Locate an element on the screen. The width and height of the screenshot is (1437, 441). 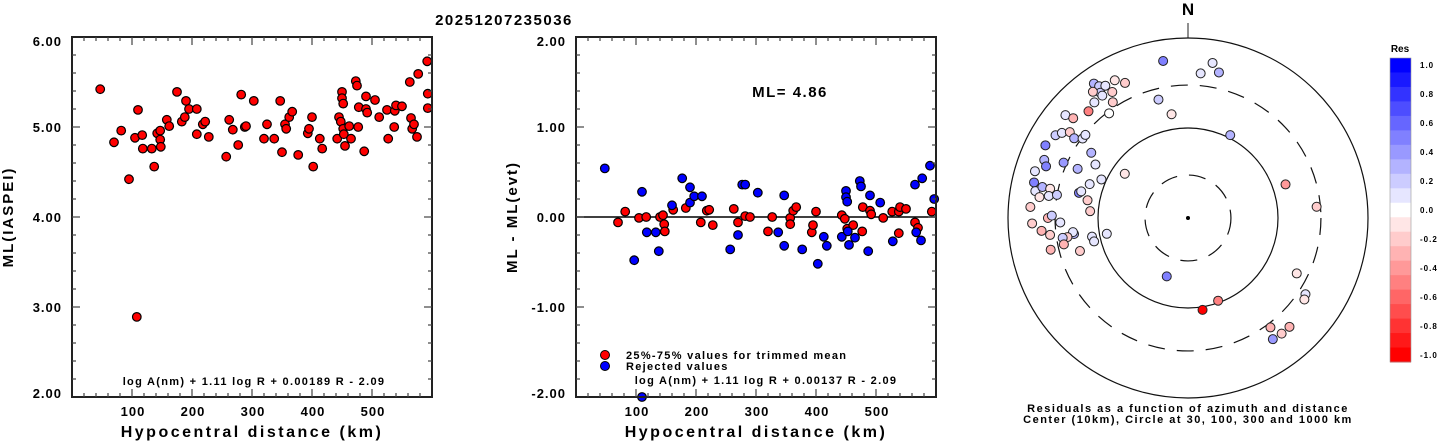
y-tick-label: 1.00 is located at coordinates (551, 127).